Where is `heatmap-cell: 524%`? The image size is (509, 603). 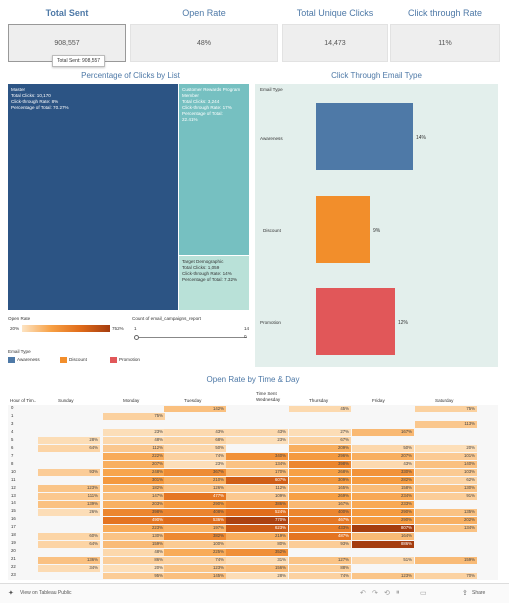 heatmap-cell: 524% is located at coordinates (257, 512).